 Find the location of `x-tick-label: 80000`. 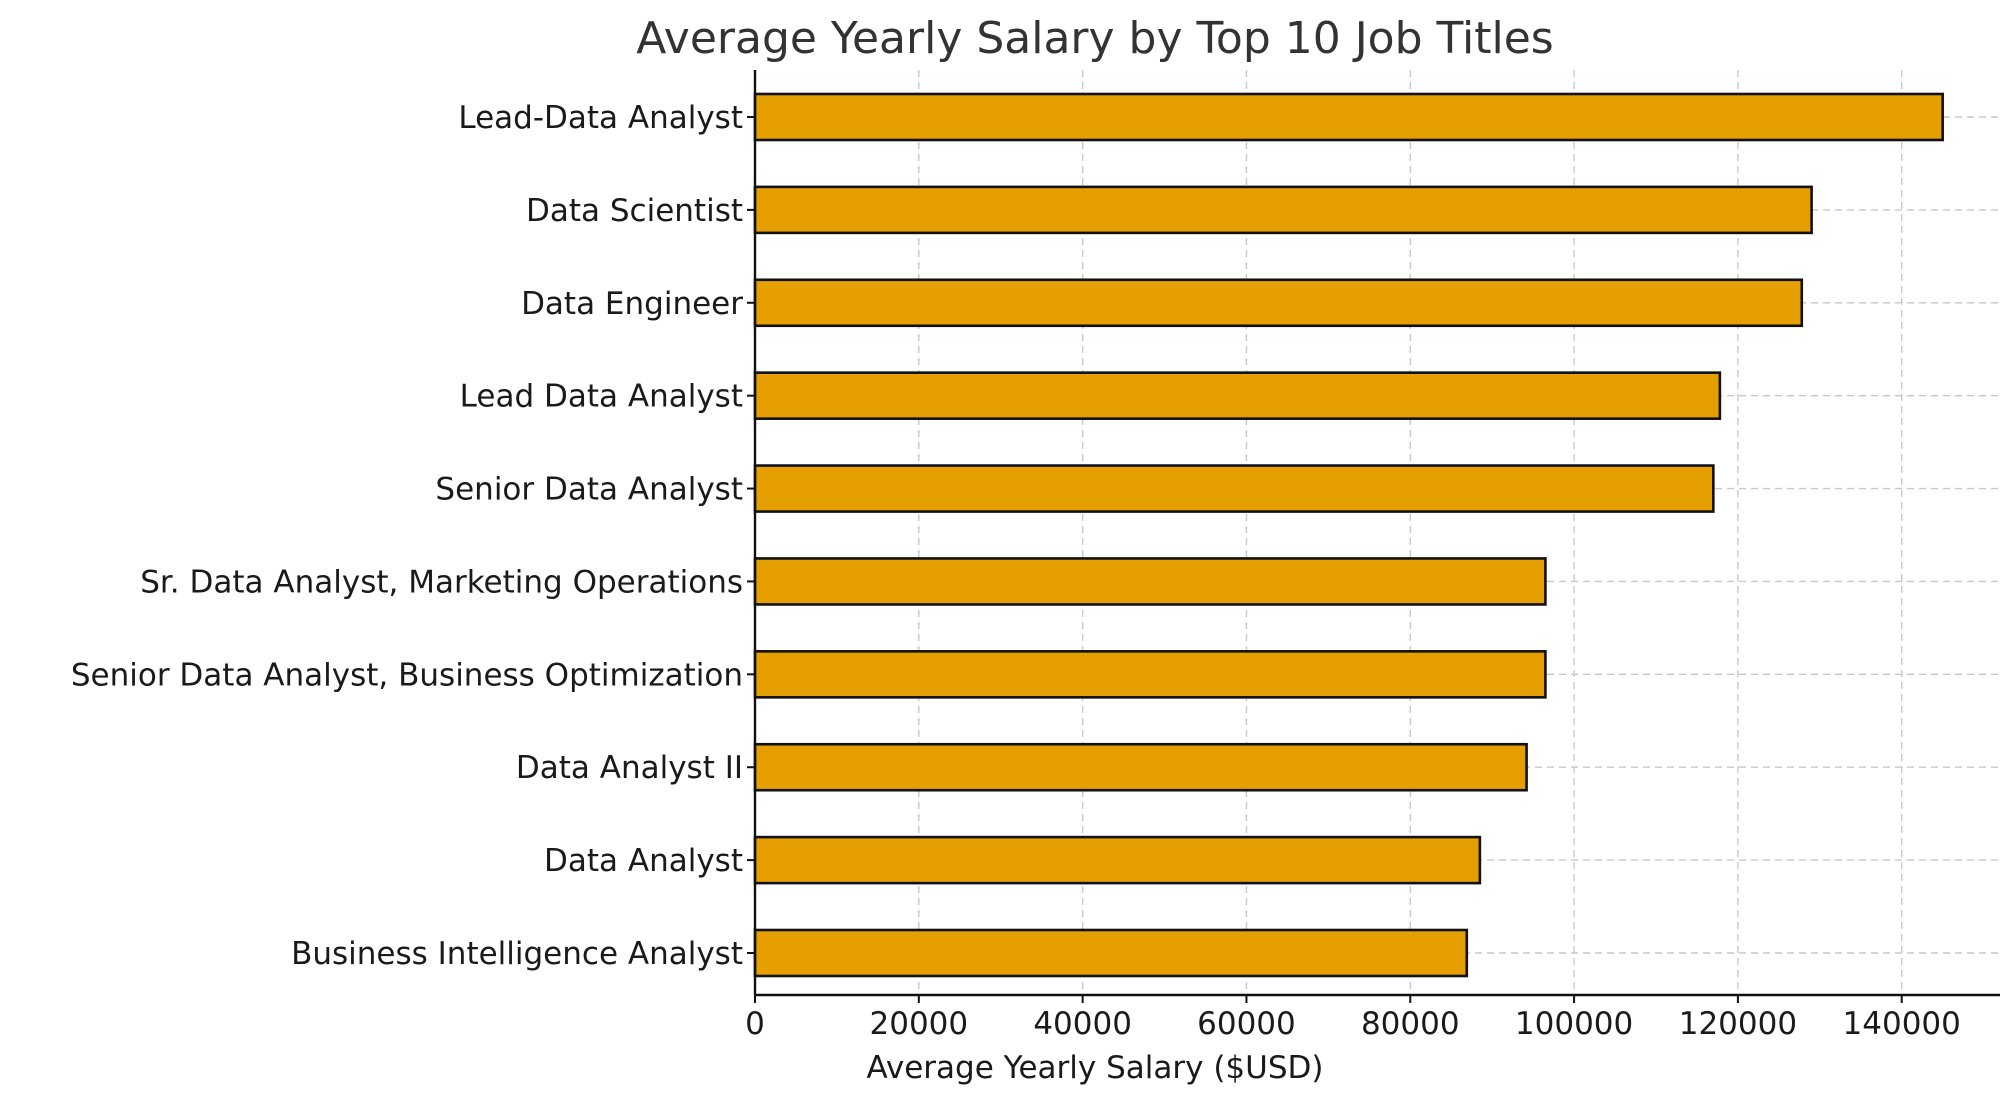

x-tick-label: 80000 is located at coordinates (1410, 1024).